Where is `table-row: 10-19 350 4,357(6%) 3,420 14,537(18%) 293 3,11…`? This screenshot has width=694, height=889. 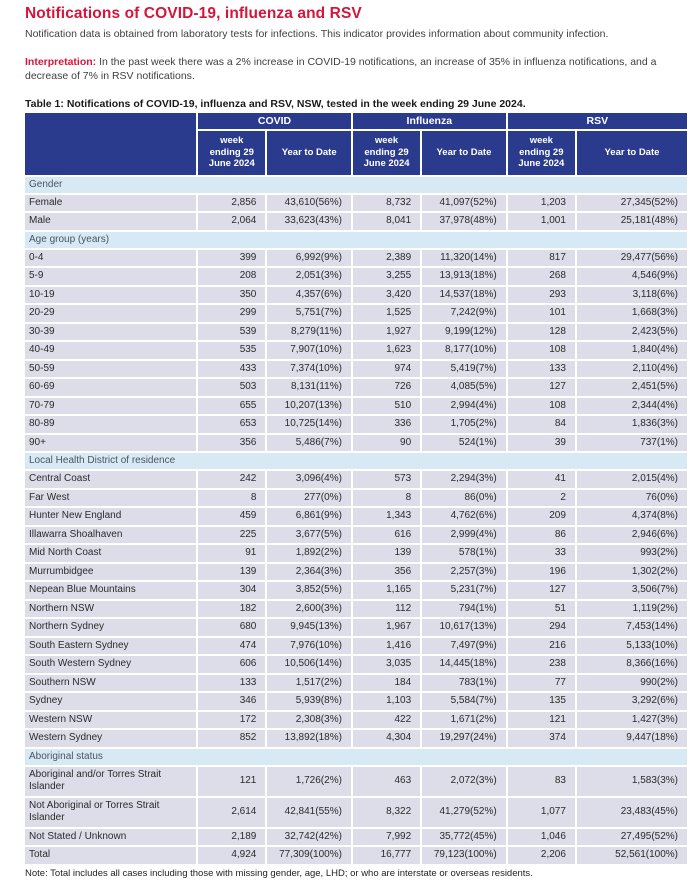 table-row: 10-19 350 4,357(6%) 3,420 14,537(18%) 293 3,11… is located at coordinates (356, 295).